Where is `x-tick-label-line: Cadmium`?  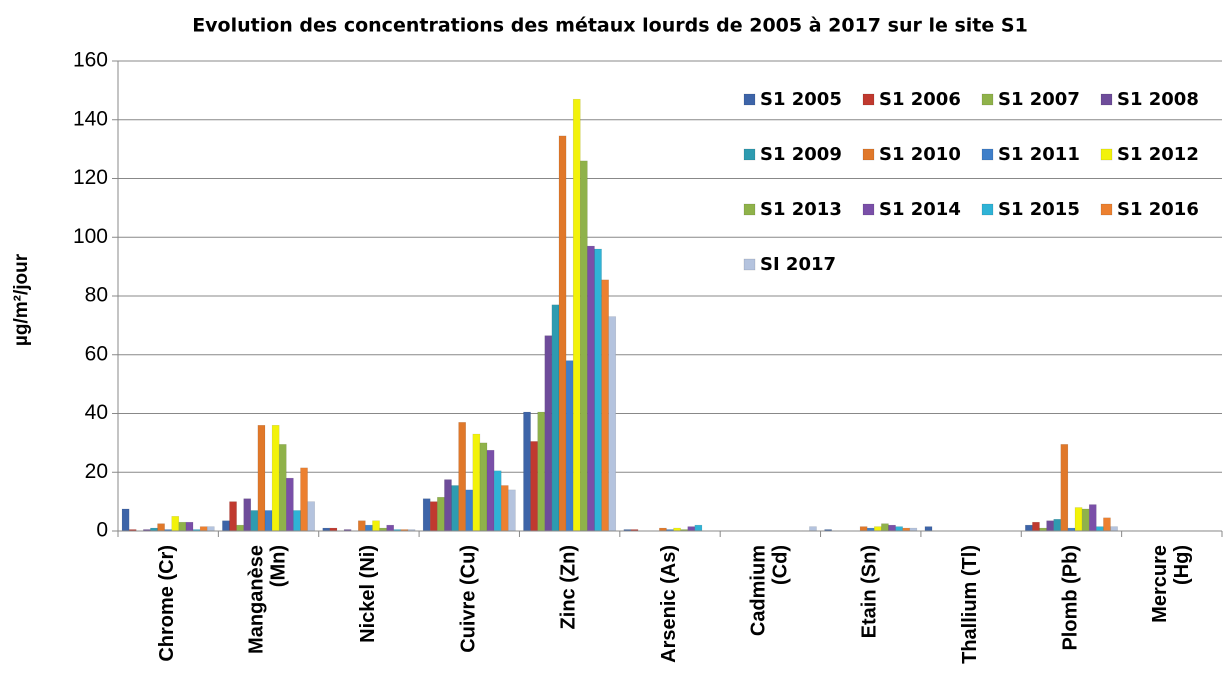
x-tick-label-line: Cadmium is located at coordinates (759, 590).